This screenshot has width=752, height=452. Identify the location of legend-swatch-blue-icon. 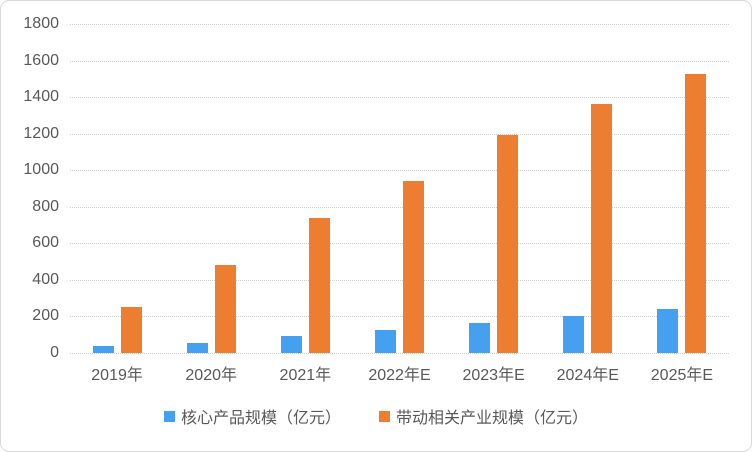
(169, 416).